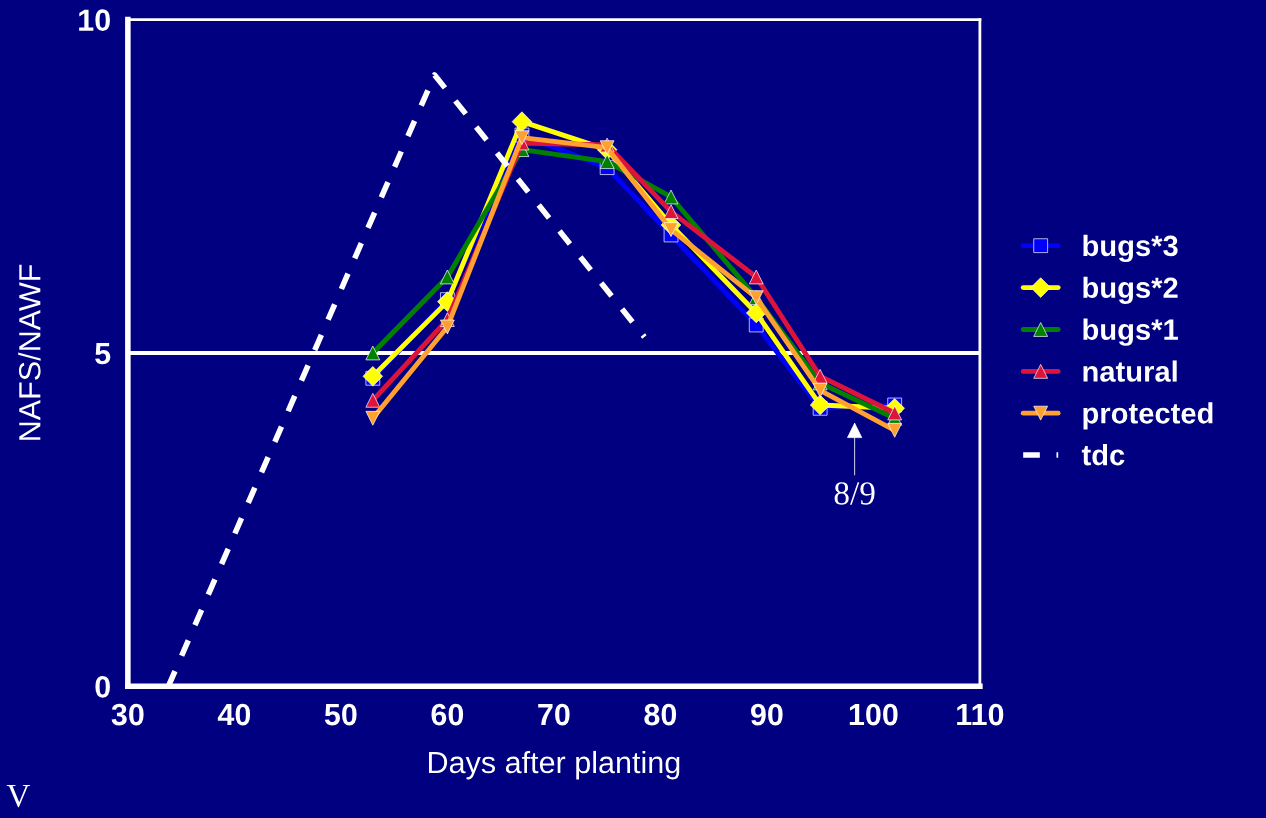  I want to click on x-tick-label: 40, so click(234, 714).